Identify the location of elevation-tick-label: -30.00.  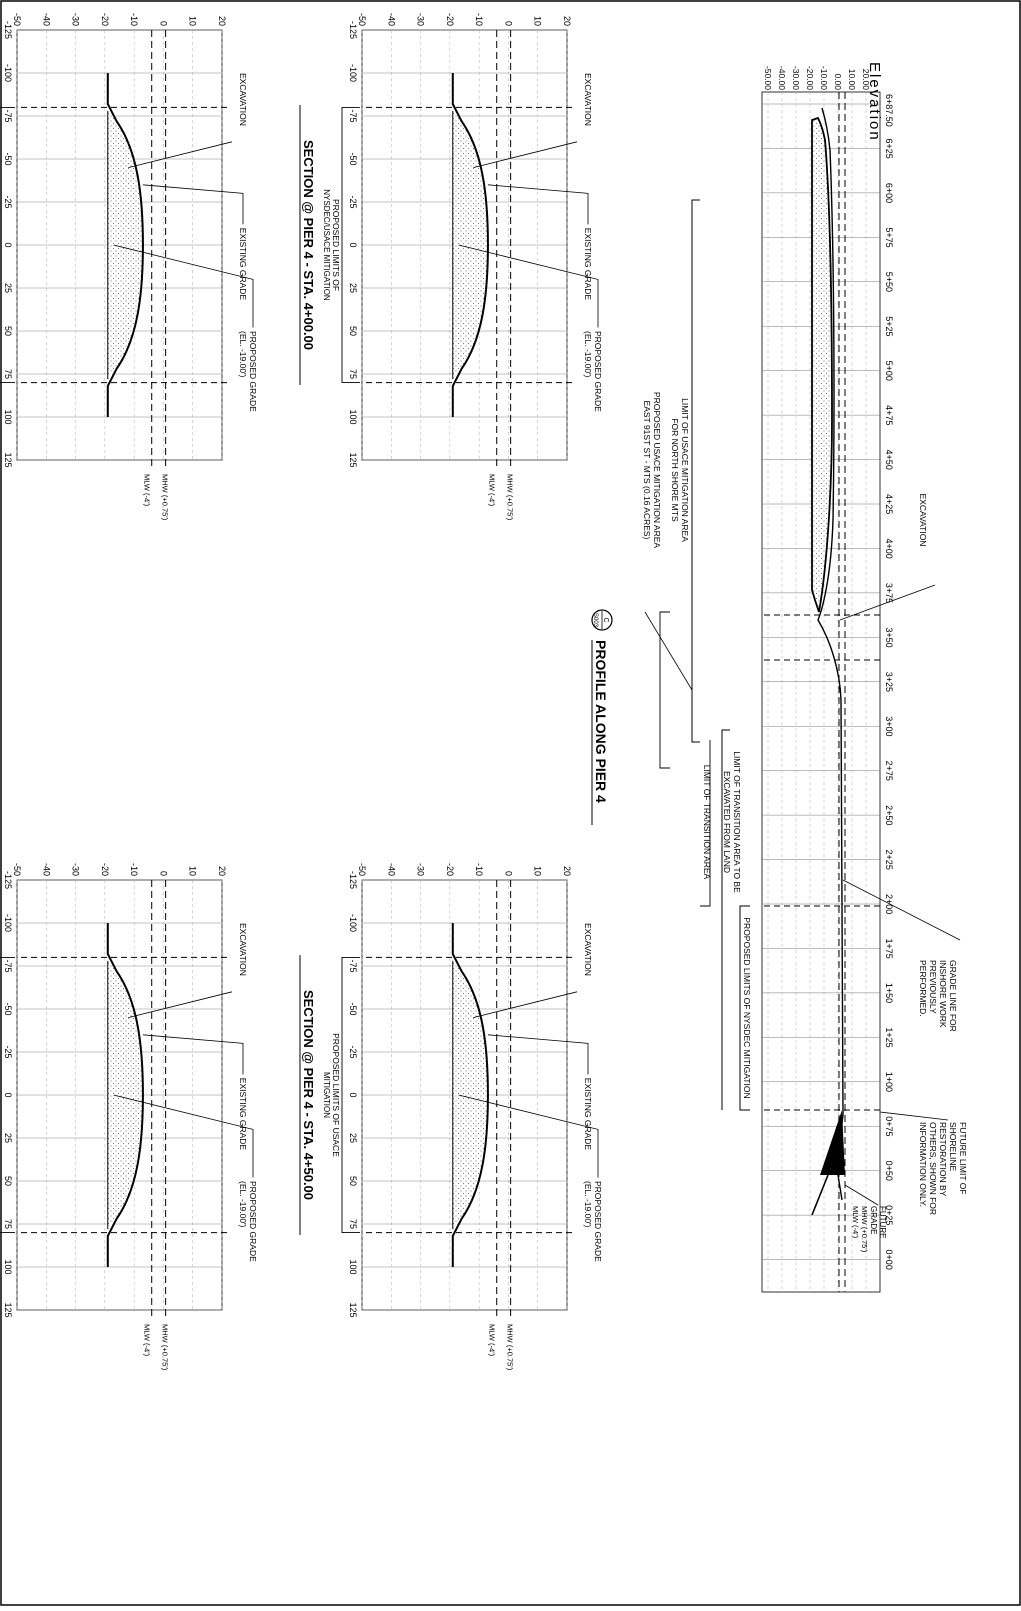
(796, 78).